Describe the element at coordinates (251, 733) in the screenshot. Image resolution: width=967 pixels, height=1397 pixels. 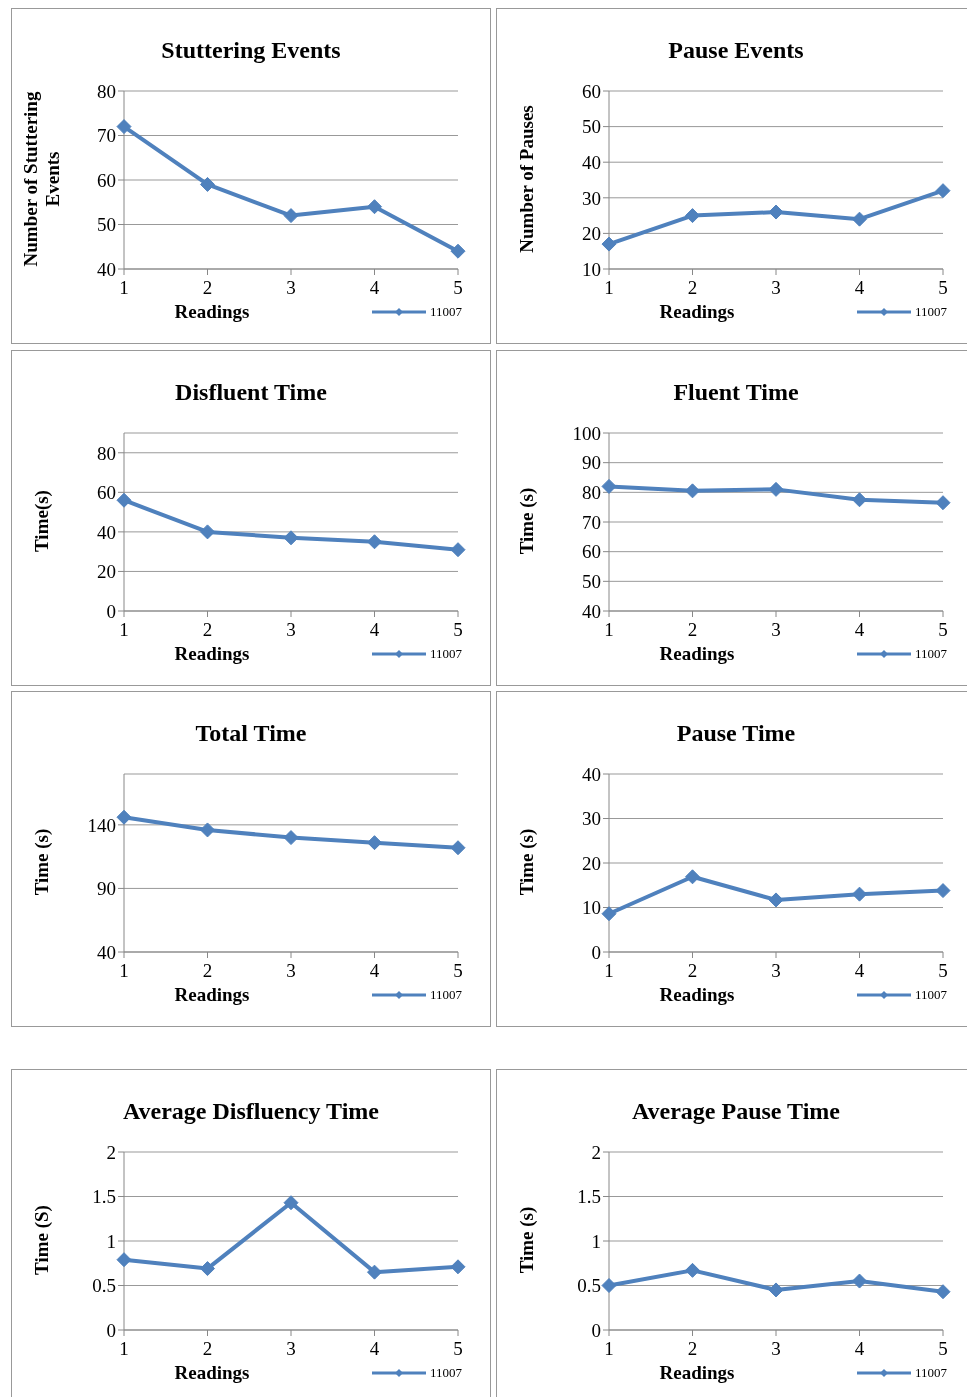
I see `chart-title: Total Time` at that location.